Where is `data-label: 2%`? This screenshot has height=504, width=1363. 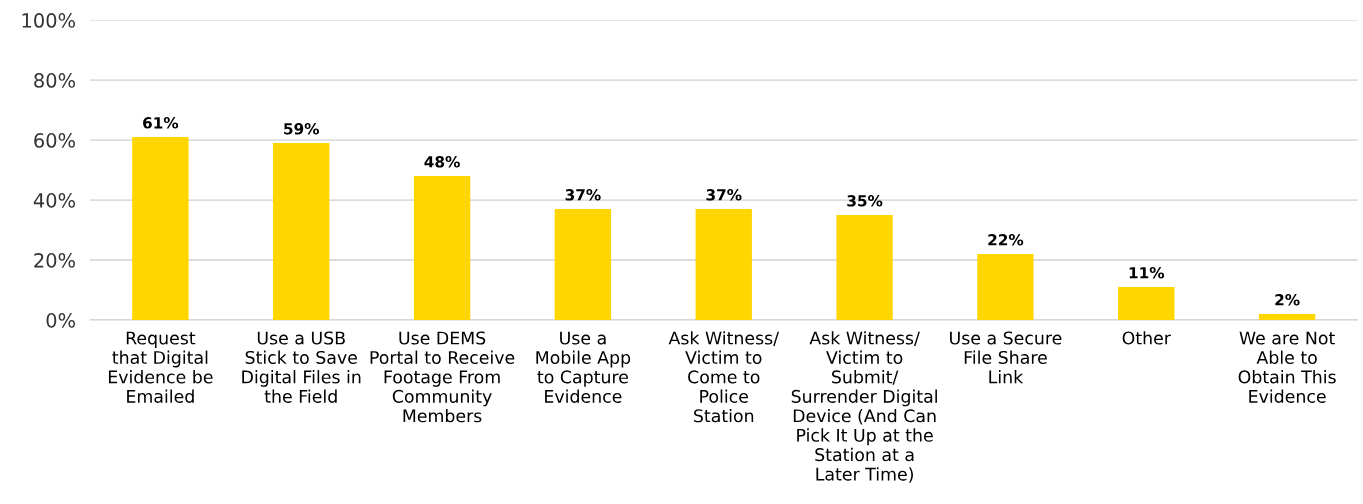
data-label: 2% is located at coordinates (1287, 299).